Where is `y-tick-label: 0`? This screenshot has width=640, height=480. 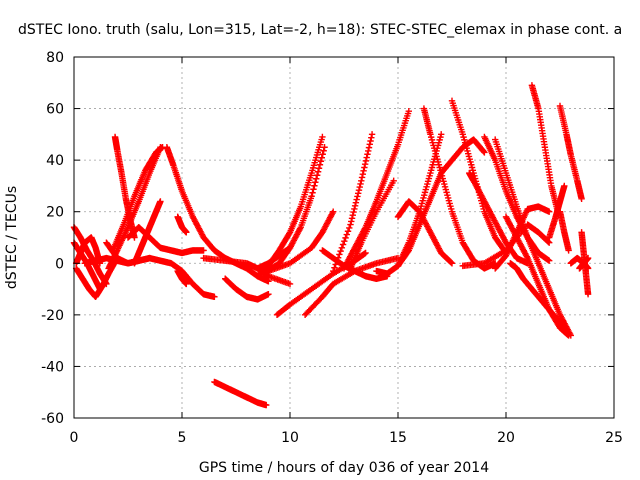 y-tick-label: 0 is located at coordinates (59, 264).